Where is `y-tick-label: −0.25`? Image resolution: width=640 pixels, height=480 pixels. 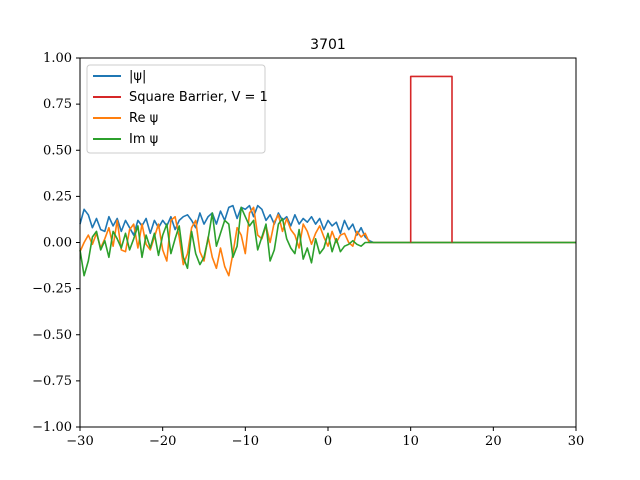
y-tick-label: −0.25 is located at coordinates (52, 289).